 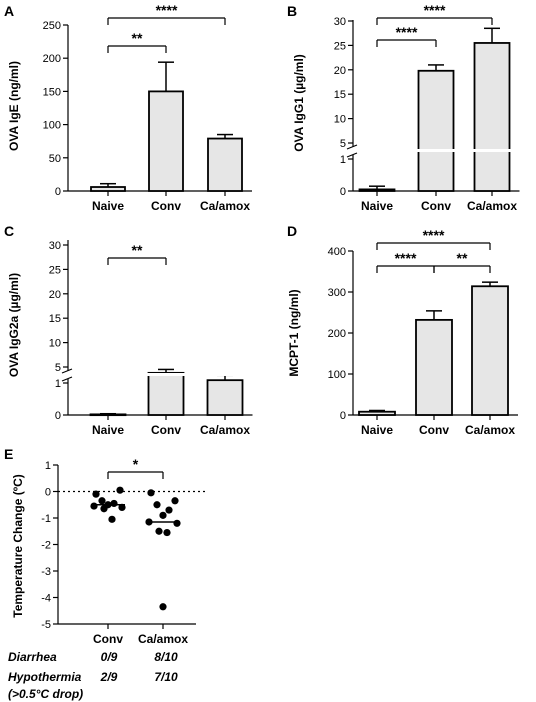 I want to click on panel-c-sig-label: **, so click(x=137, y=250).